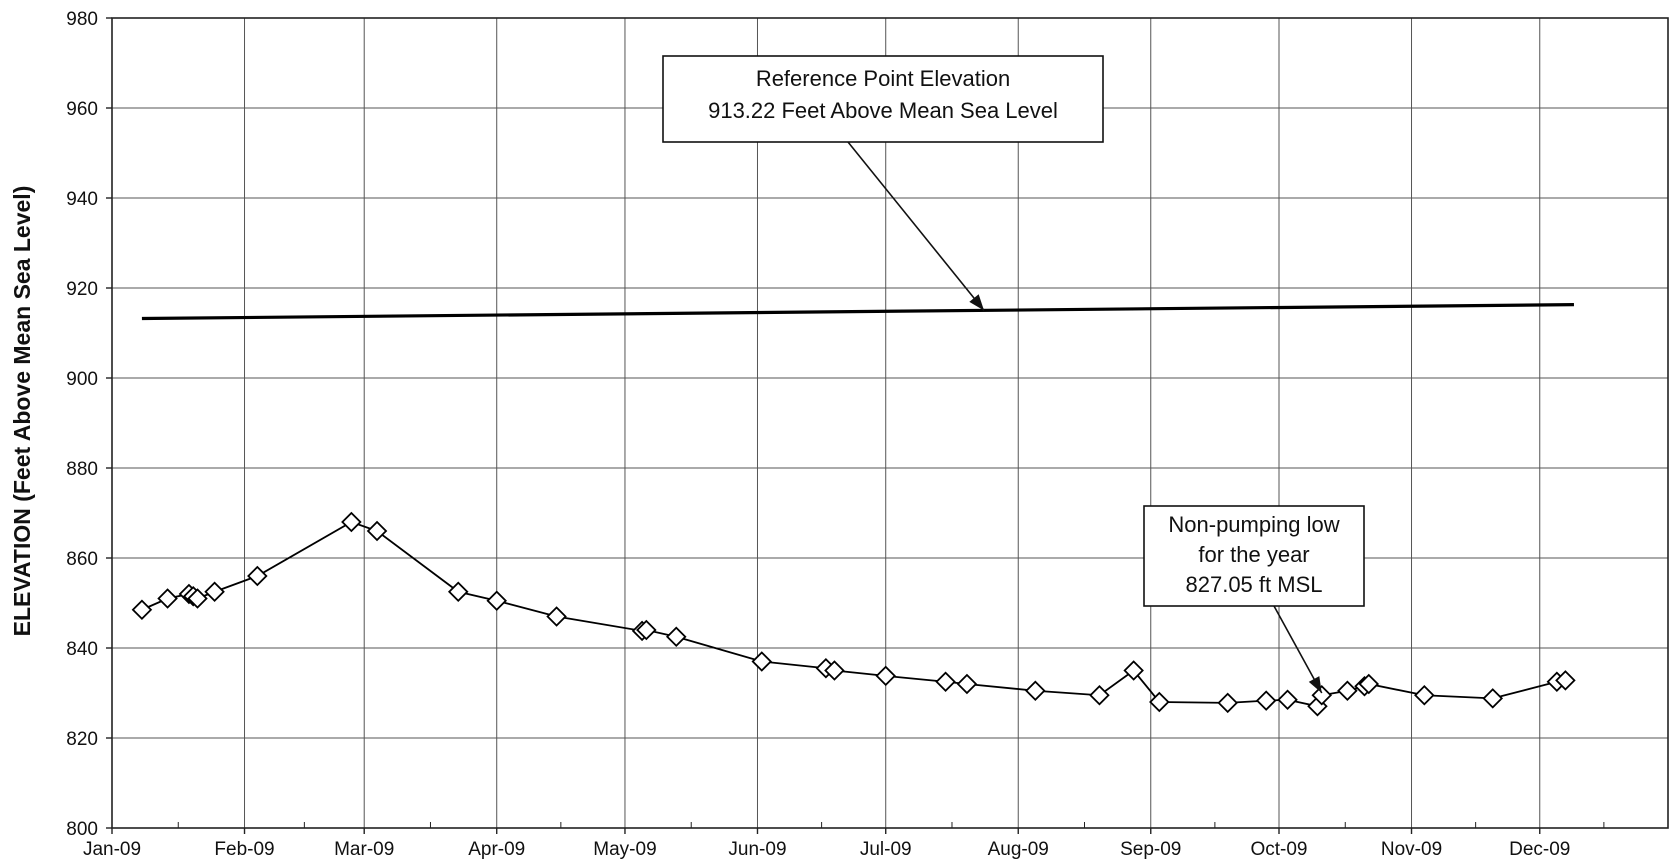 This screenshot has height=867, width=1672. Describe the element at coordinates (883, 110) in the screenshot. I see `callout-text-line: 913.22 Feet Above Mean Sea Level` at that location.